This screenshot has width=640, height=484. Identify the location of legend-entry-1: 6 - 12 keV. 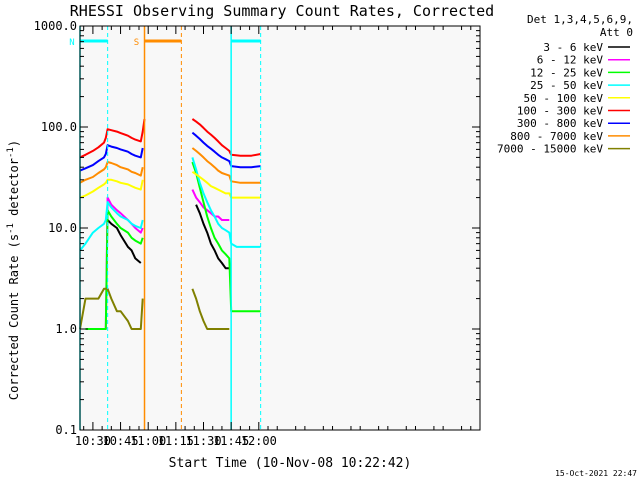
(570, 60).